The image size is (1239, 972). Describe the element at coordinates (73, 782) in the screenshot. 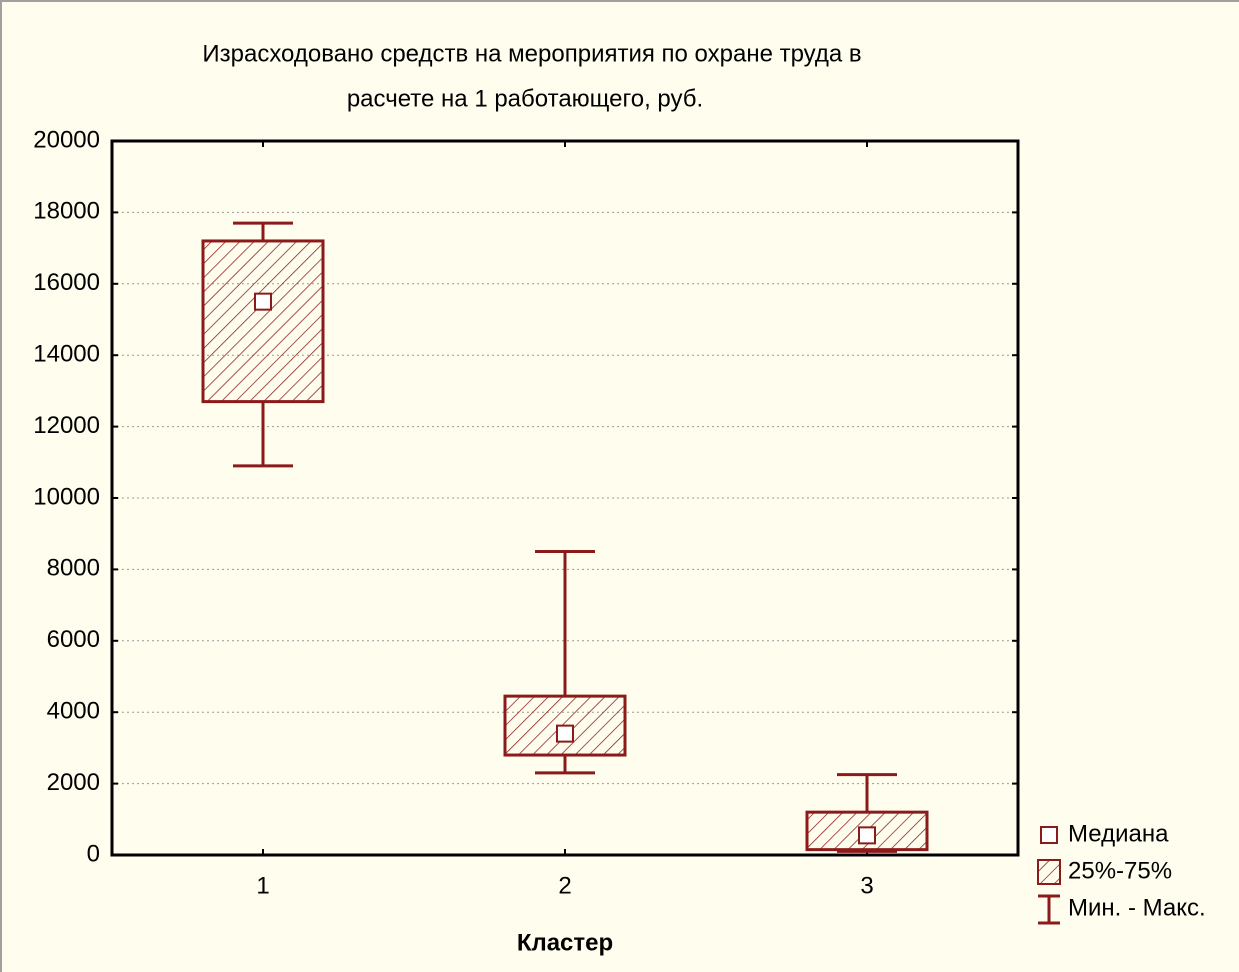

I see `y-tick-label: 2000` at that location.